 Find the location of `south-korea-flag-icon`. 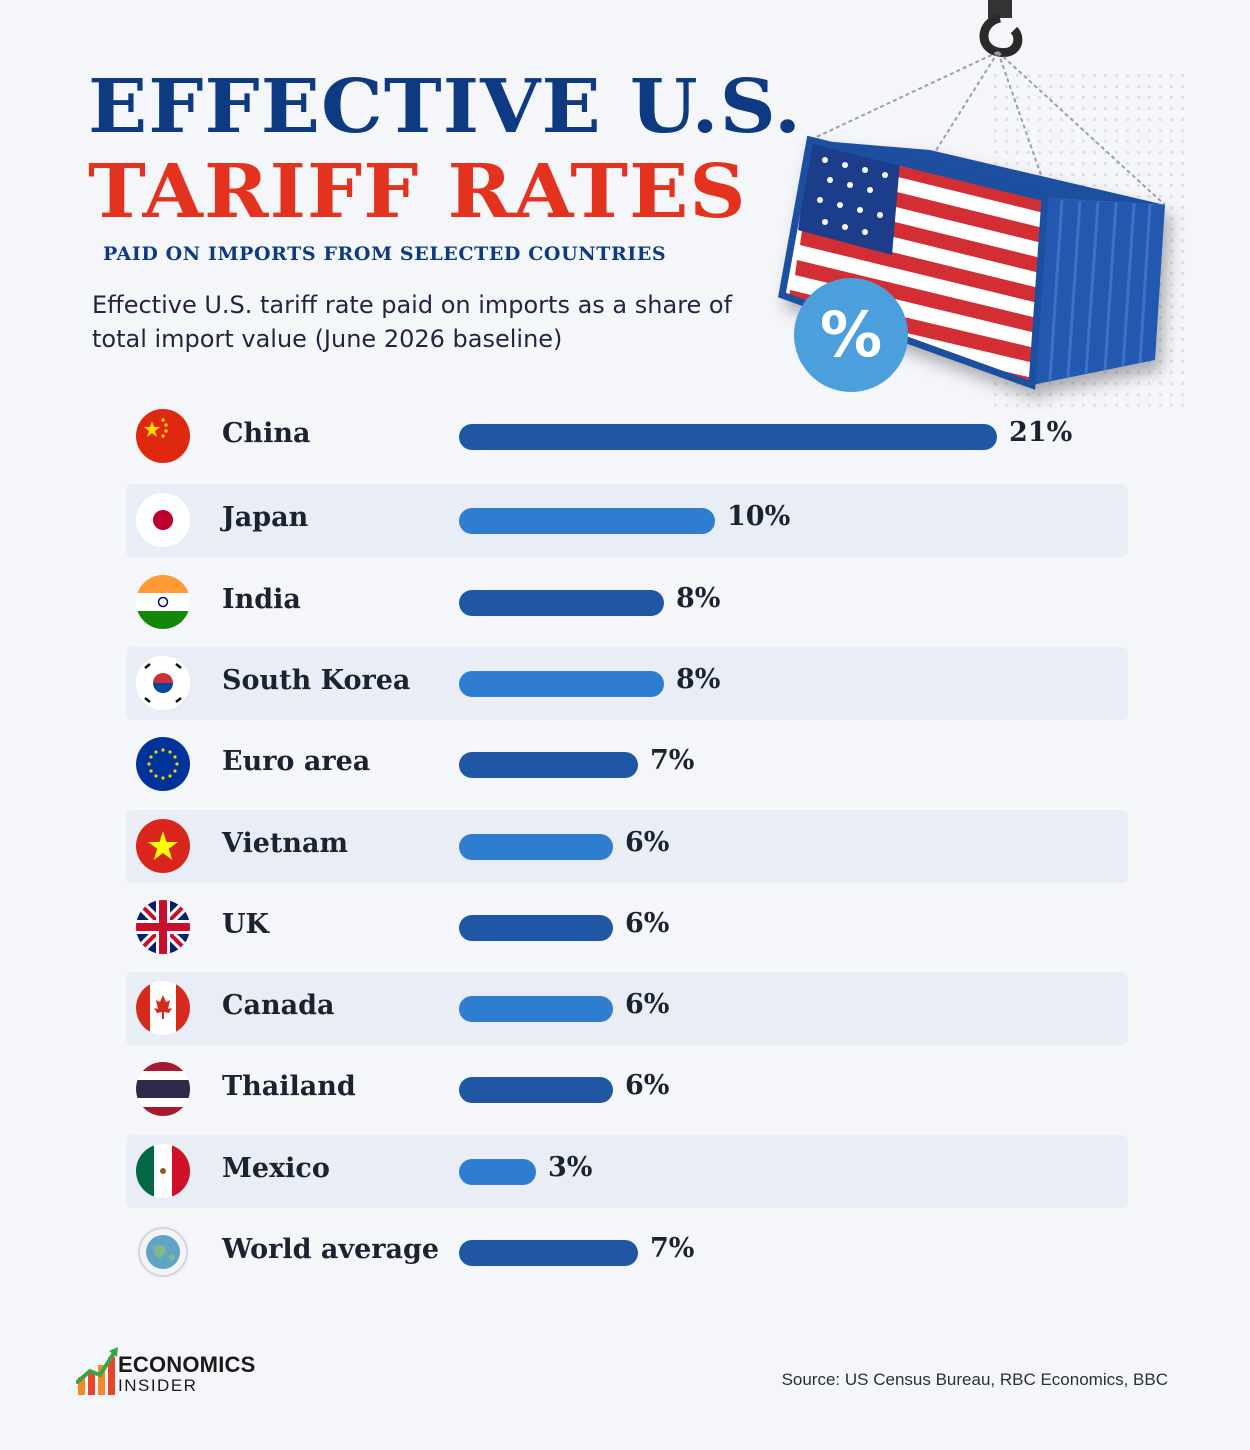

south-korea-flag-icon is located at coordinates (163, 683).